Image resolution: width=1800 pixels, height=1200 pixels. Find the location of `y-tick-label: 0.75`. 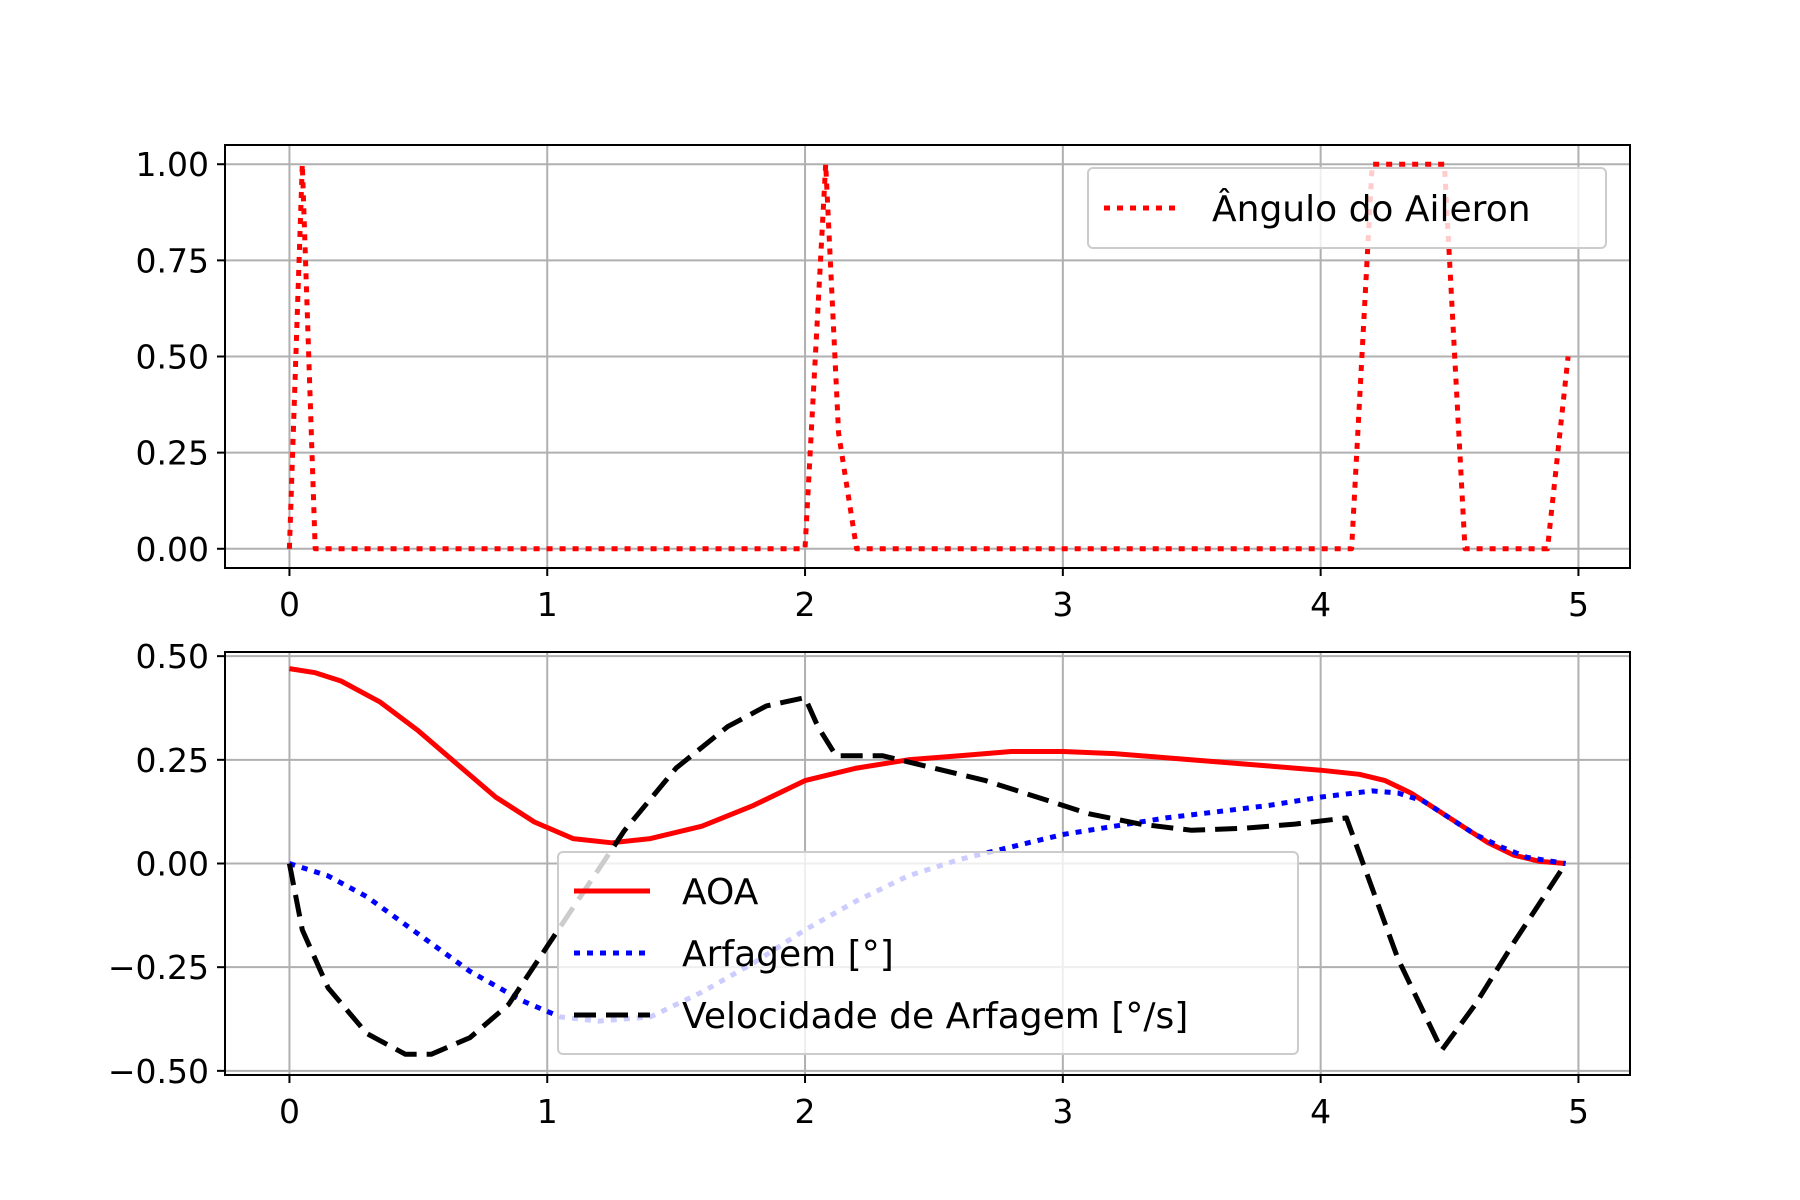

y-tick-label: 0.75 is located at coordinates (172, 260).